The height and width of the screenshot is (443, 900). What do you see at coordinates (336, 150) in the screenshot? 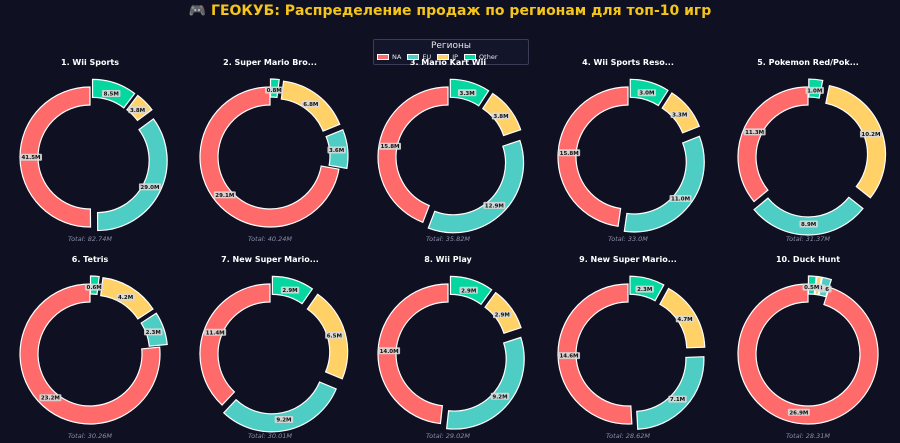
I see `slice-label-eu: 3.6M` at bounding box center [336, 150].